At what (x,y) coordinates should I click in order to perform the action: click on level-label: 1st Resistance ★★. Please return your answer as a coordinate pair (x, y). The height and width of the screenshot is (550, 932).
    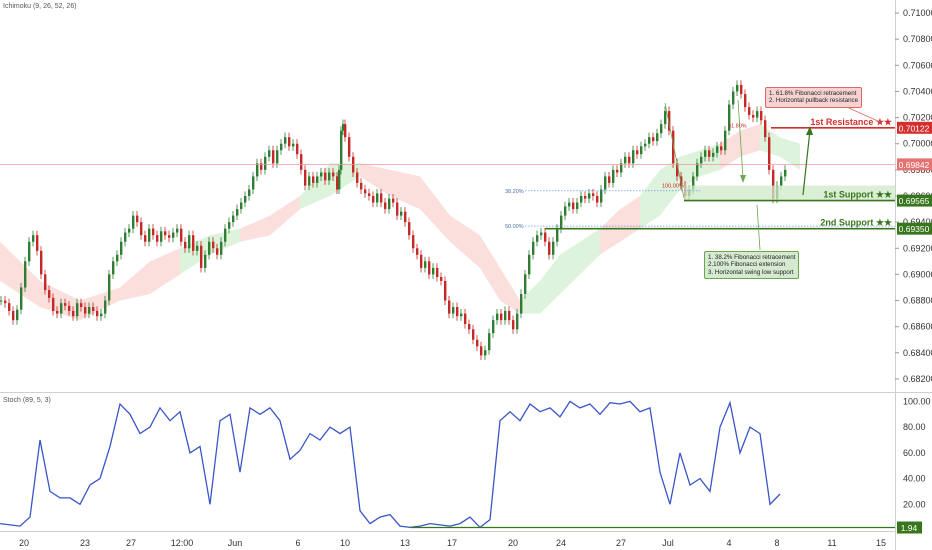
    Looking at the image, I should click on (851, 122).